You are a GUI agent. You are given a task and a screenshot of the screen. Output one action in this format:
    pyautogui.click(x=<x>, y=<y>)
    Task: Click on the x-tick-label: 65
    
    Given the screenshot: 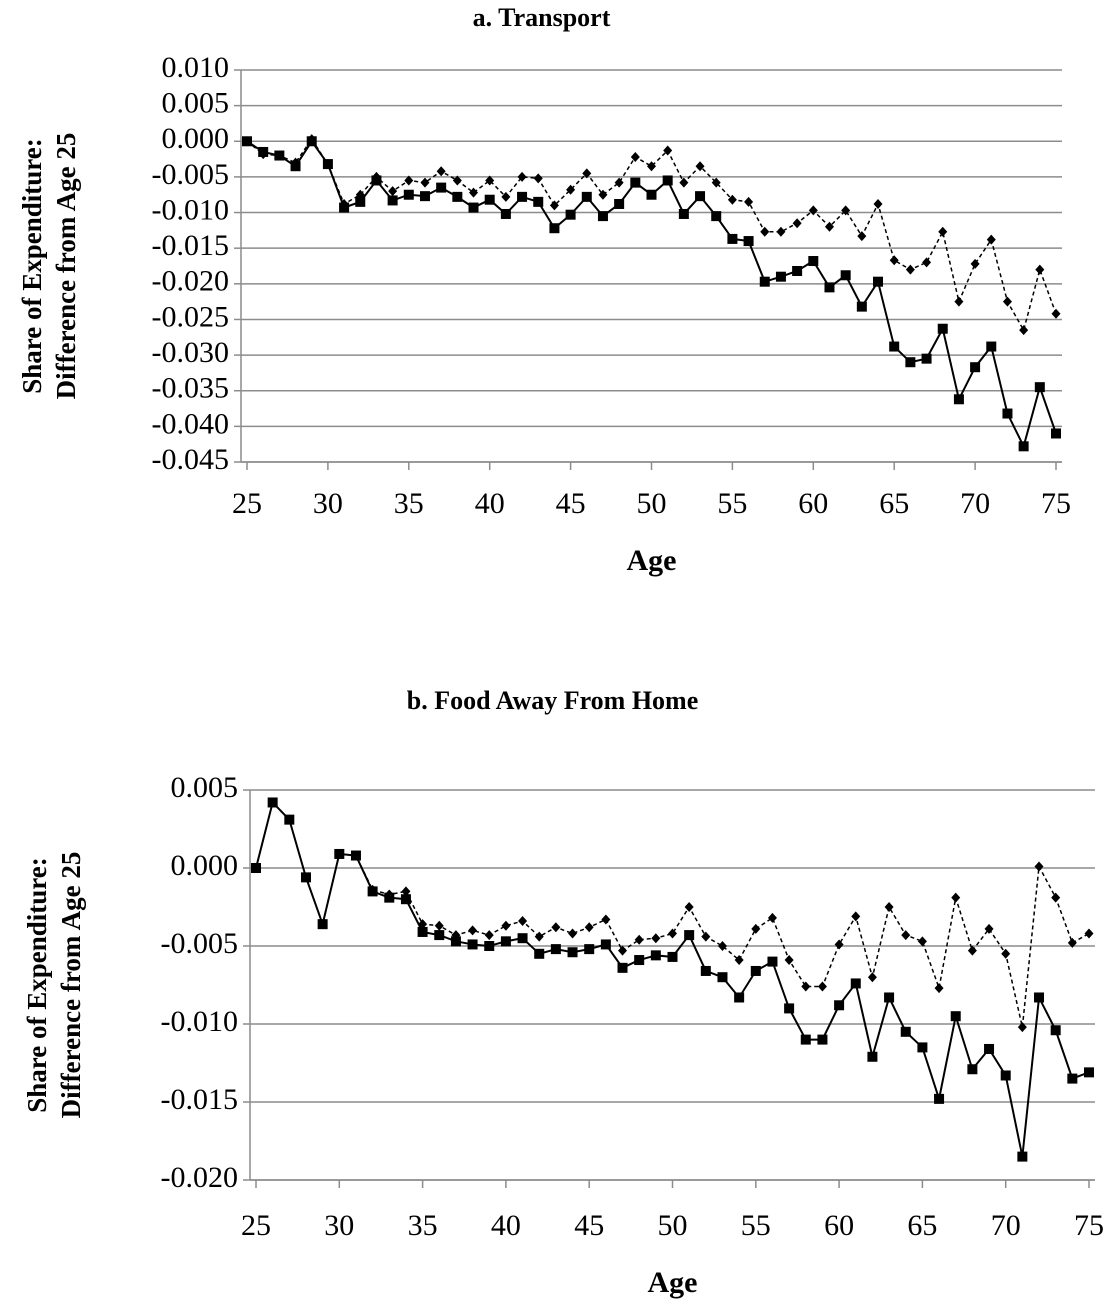 What is the action you would take?
    pyautogui.click(x=894, y=503)
    